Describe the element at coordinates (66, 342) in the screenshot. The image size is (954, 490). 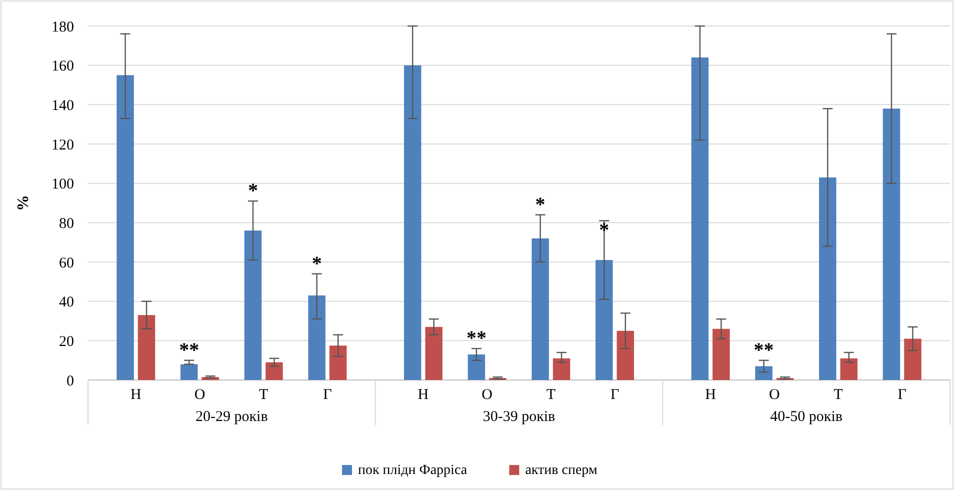
I see `y-tick-label: 20` at that location.